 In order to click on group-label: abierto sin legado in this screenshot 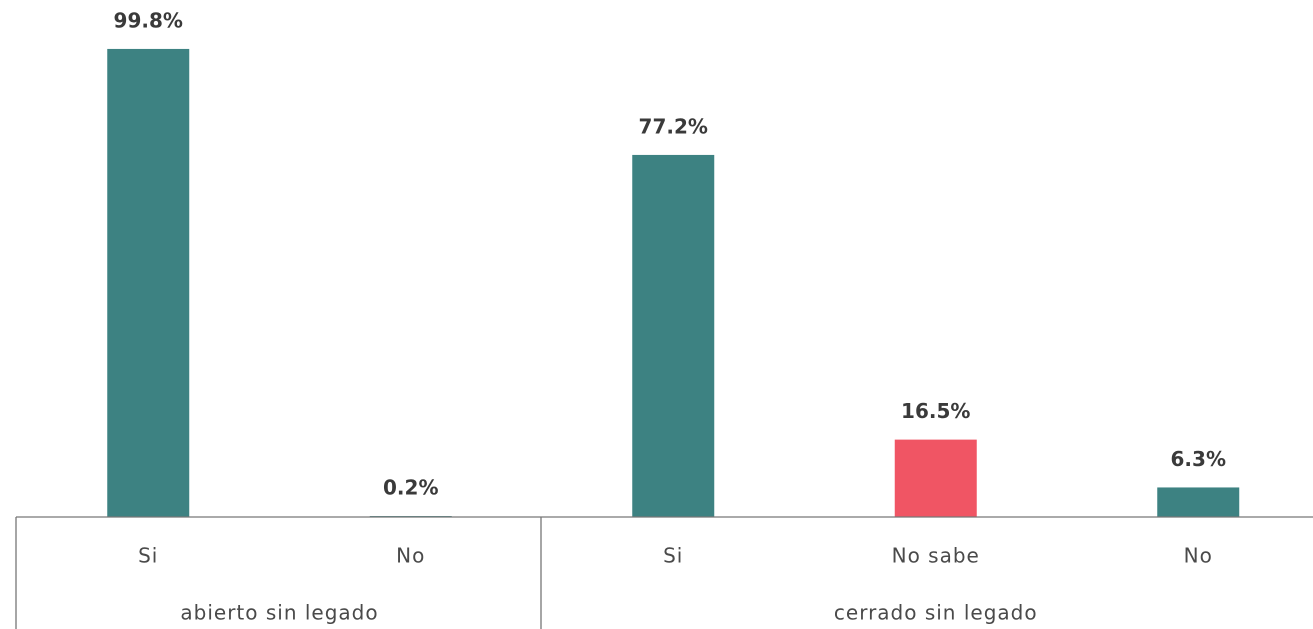, I will do `click(279, 613)`.